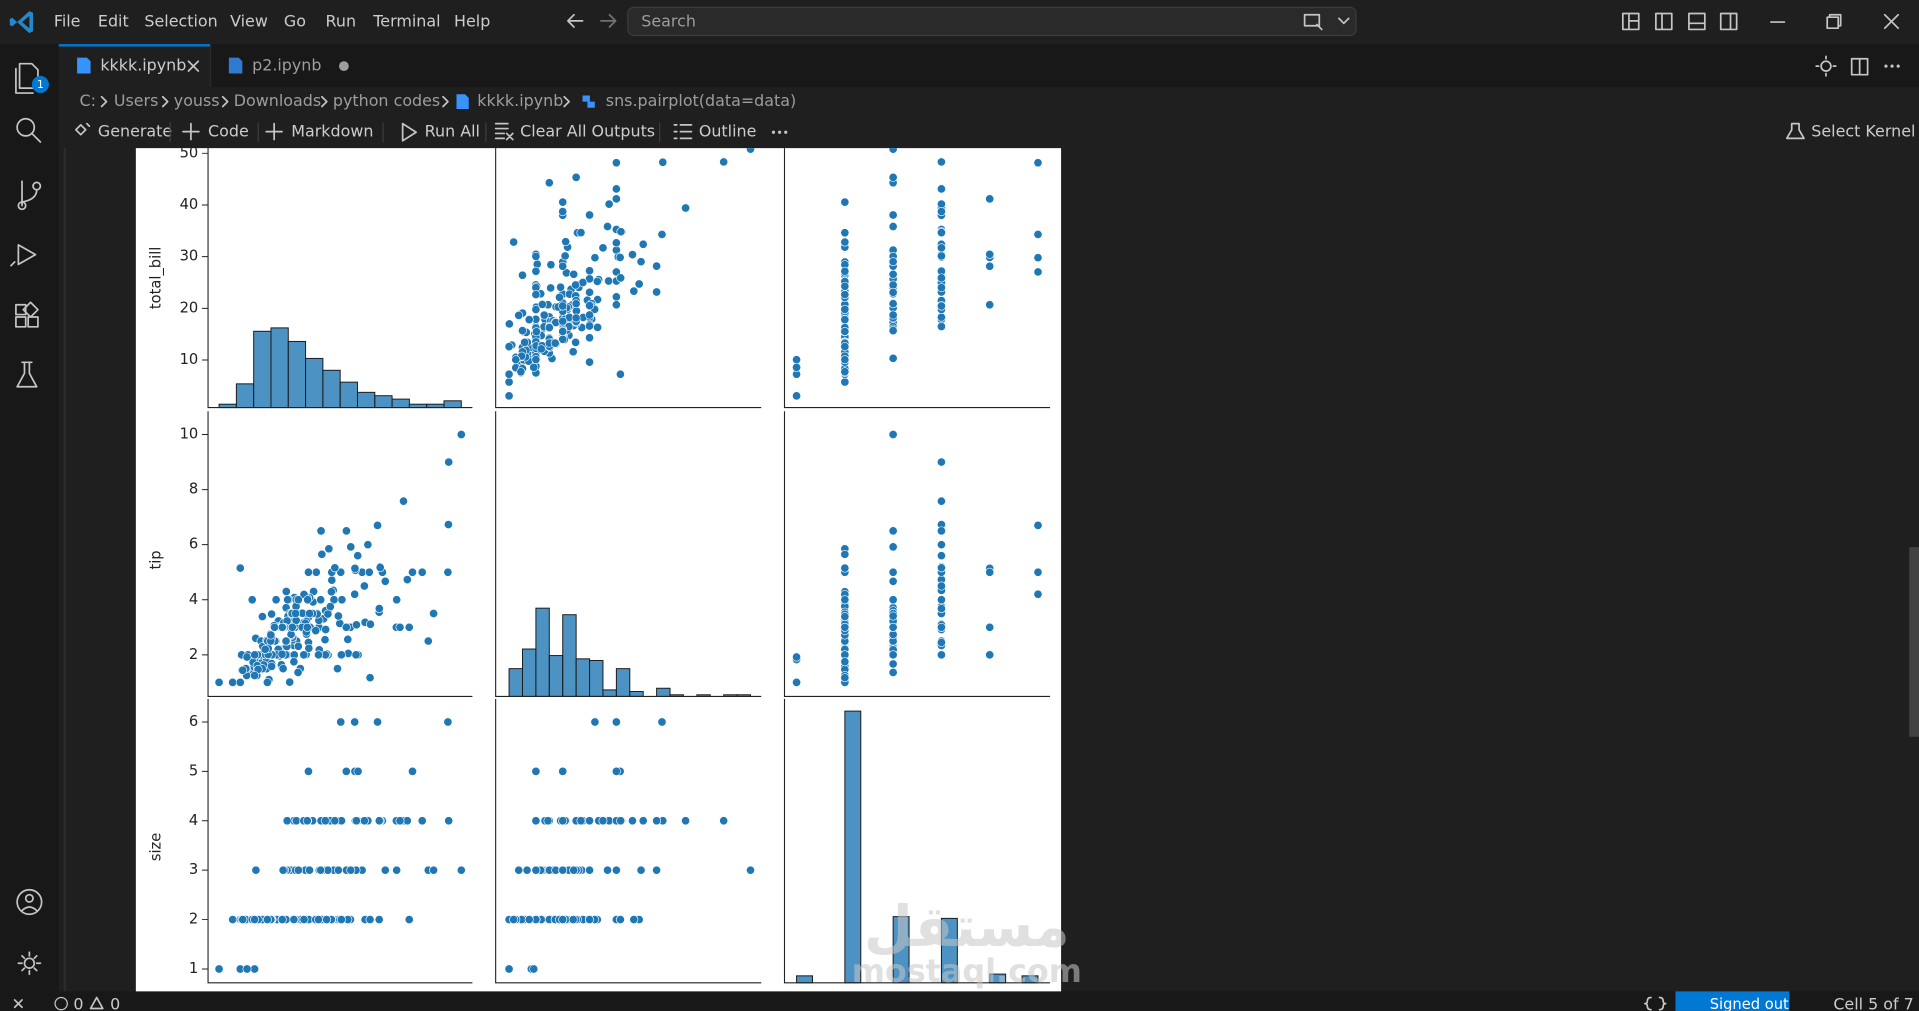 The width and height of the screenshot is (1919, 1011). I want to click on error-count: 0, so click(78, 1002).